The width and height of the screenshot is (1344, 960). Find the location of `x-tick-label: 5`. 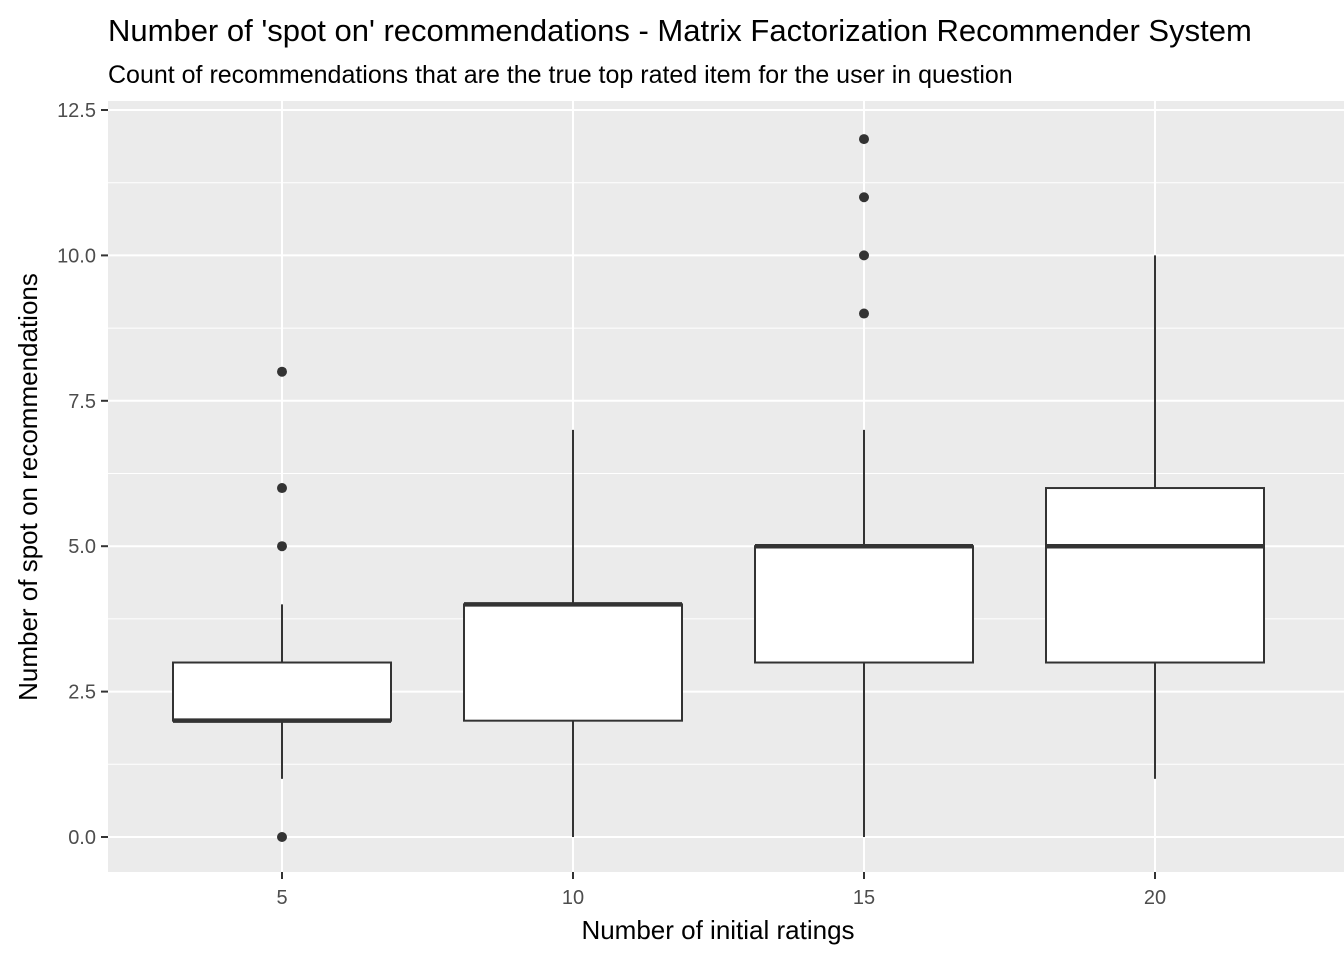

x-tick-label: 5 is located at coordinates (281, 898).